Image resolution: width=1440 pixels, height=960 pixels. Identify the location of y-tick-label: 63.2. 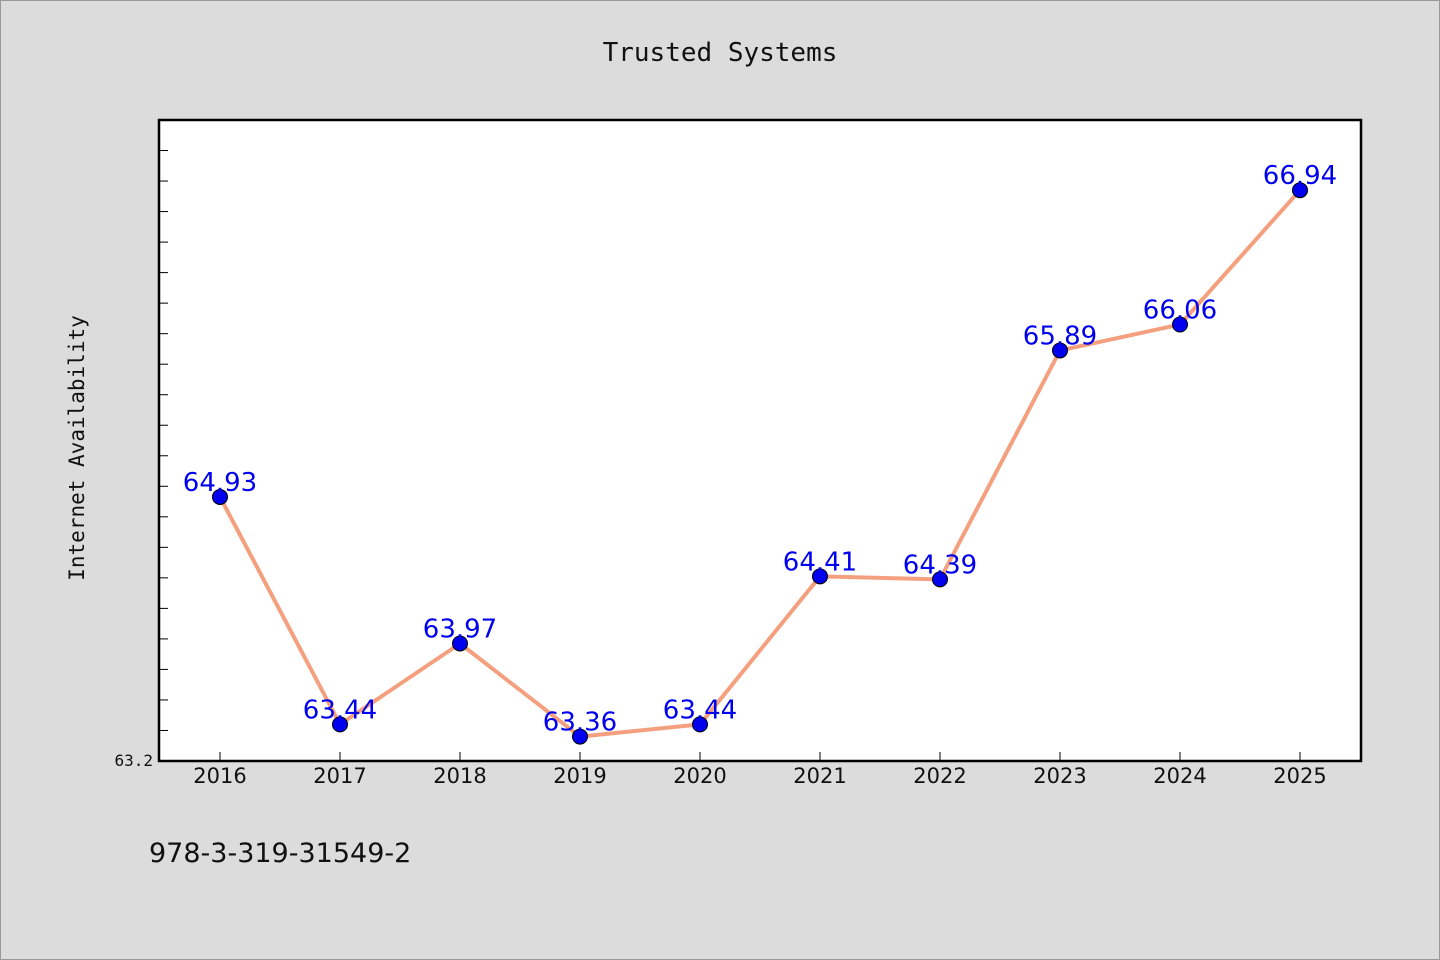
(133, 760).